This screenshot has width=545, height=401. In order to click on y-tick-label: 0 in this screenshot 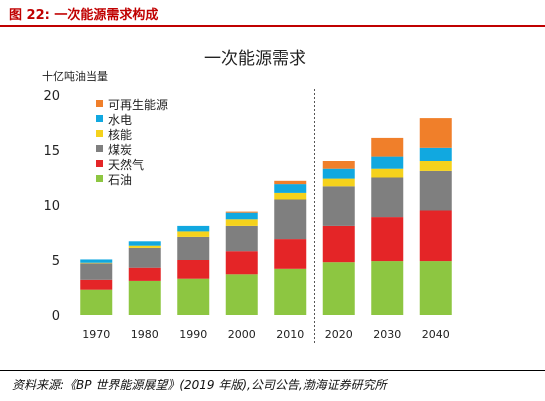, I will do `click(56, 316)`.